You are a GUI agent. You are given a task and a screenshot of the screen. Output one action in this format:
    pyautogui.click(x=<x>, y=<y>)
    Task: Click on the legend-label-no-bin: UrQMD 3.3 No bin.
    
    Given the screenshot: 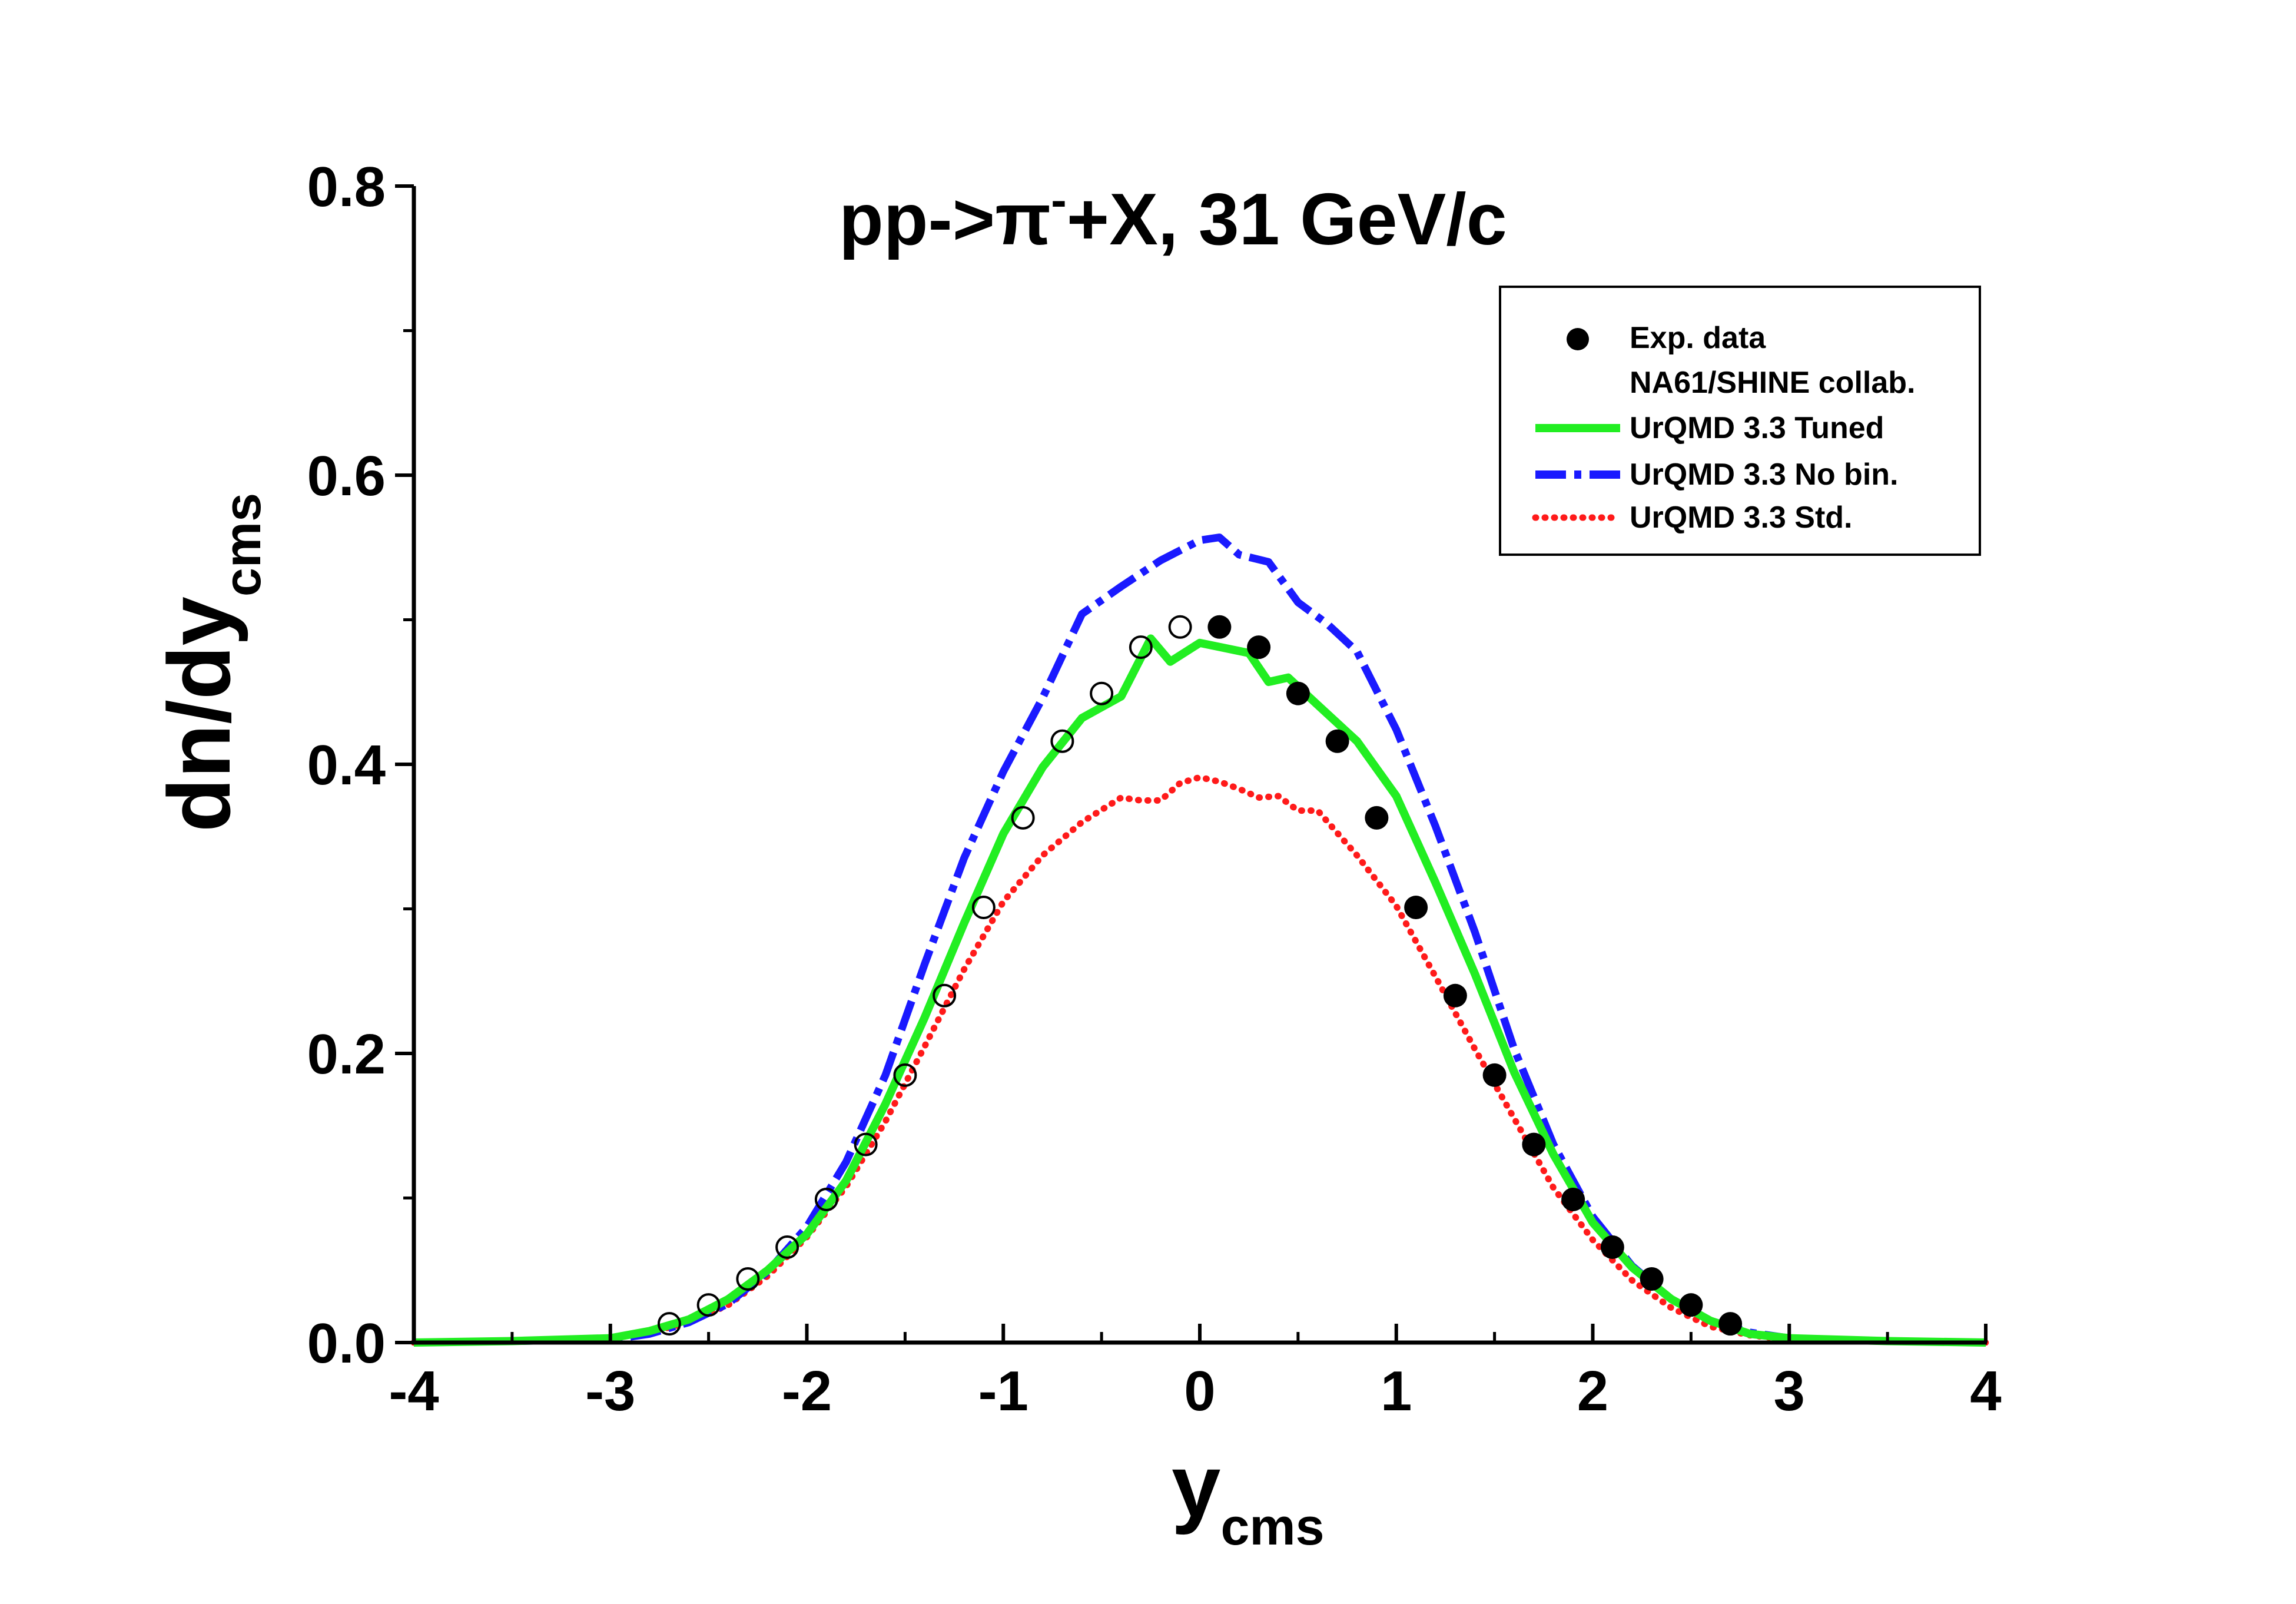 What is the action you would take?
    pyautogui.click(x=1764, y=475)
    